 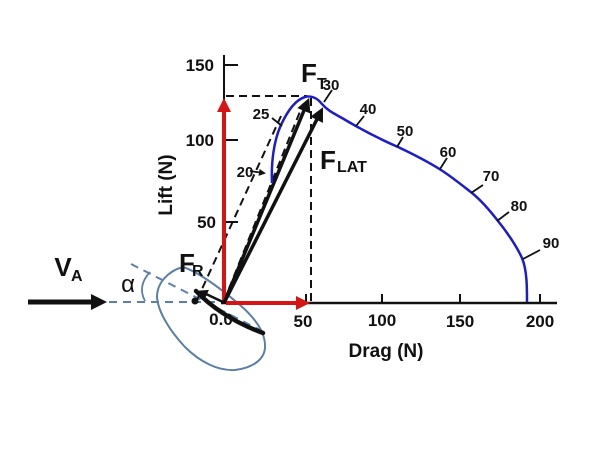 What do you see at coordinates (331, 85) in the screenshot?
I see `curve-label-30: 30` at bounding box center [331, 85].